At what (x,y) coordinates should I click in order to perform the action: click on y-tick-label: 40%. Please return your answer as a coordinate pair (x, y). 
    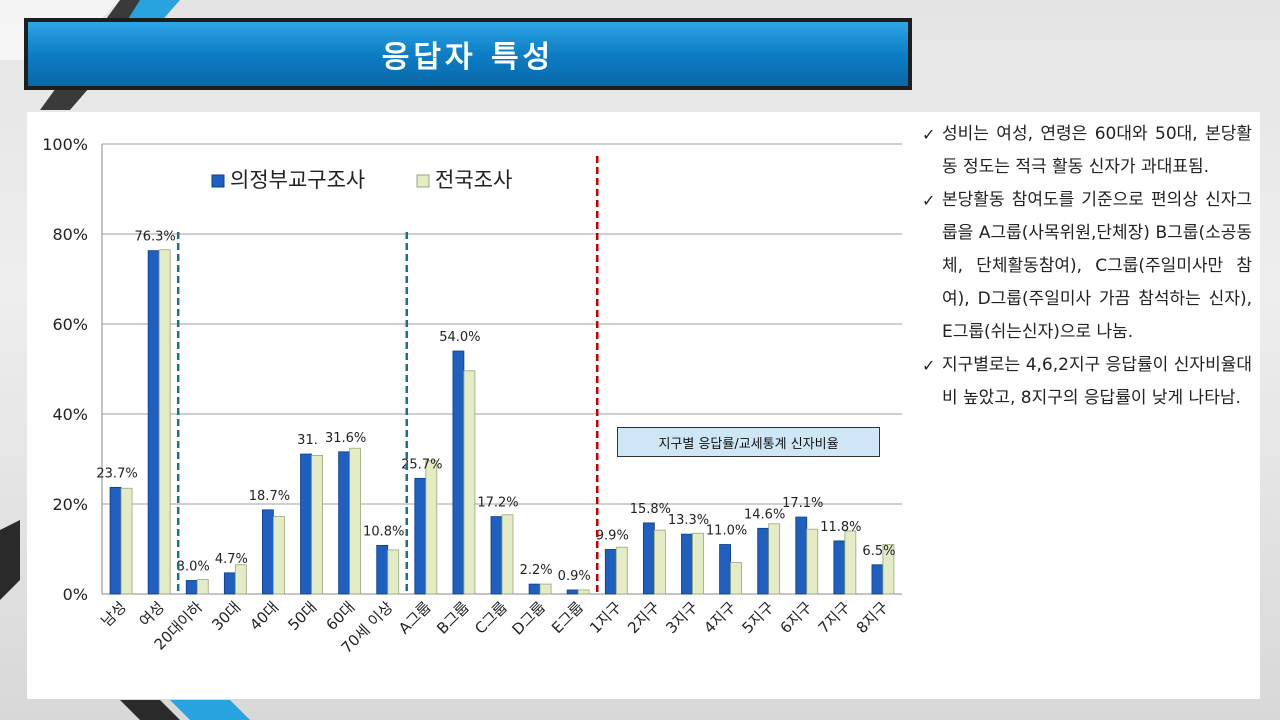
    Looking at the image, I should click on (70, 414).